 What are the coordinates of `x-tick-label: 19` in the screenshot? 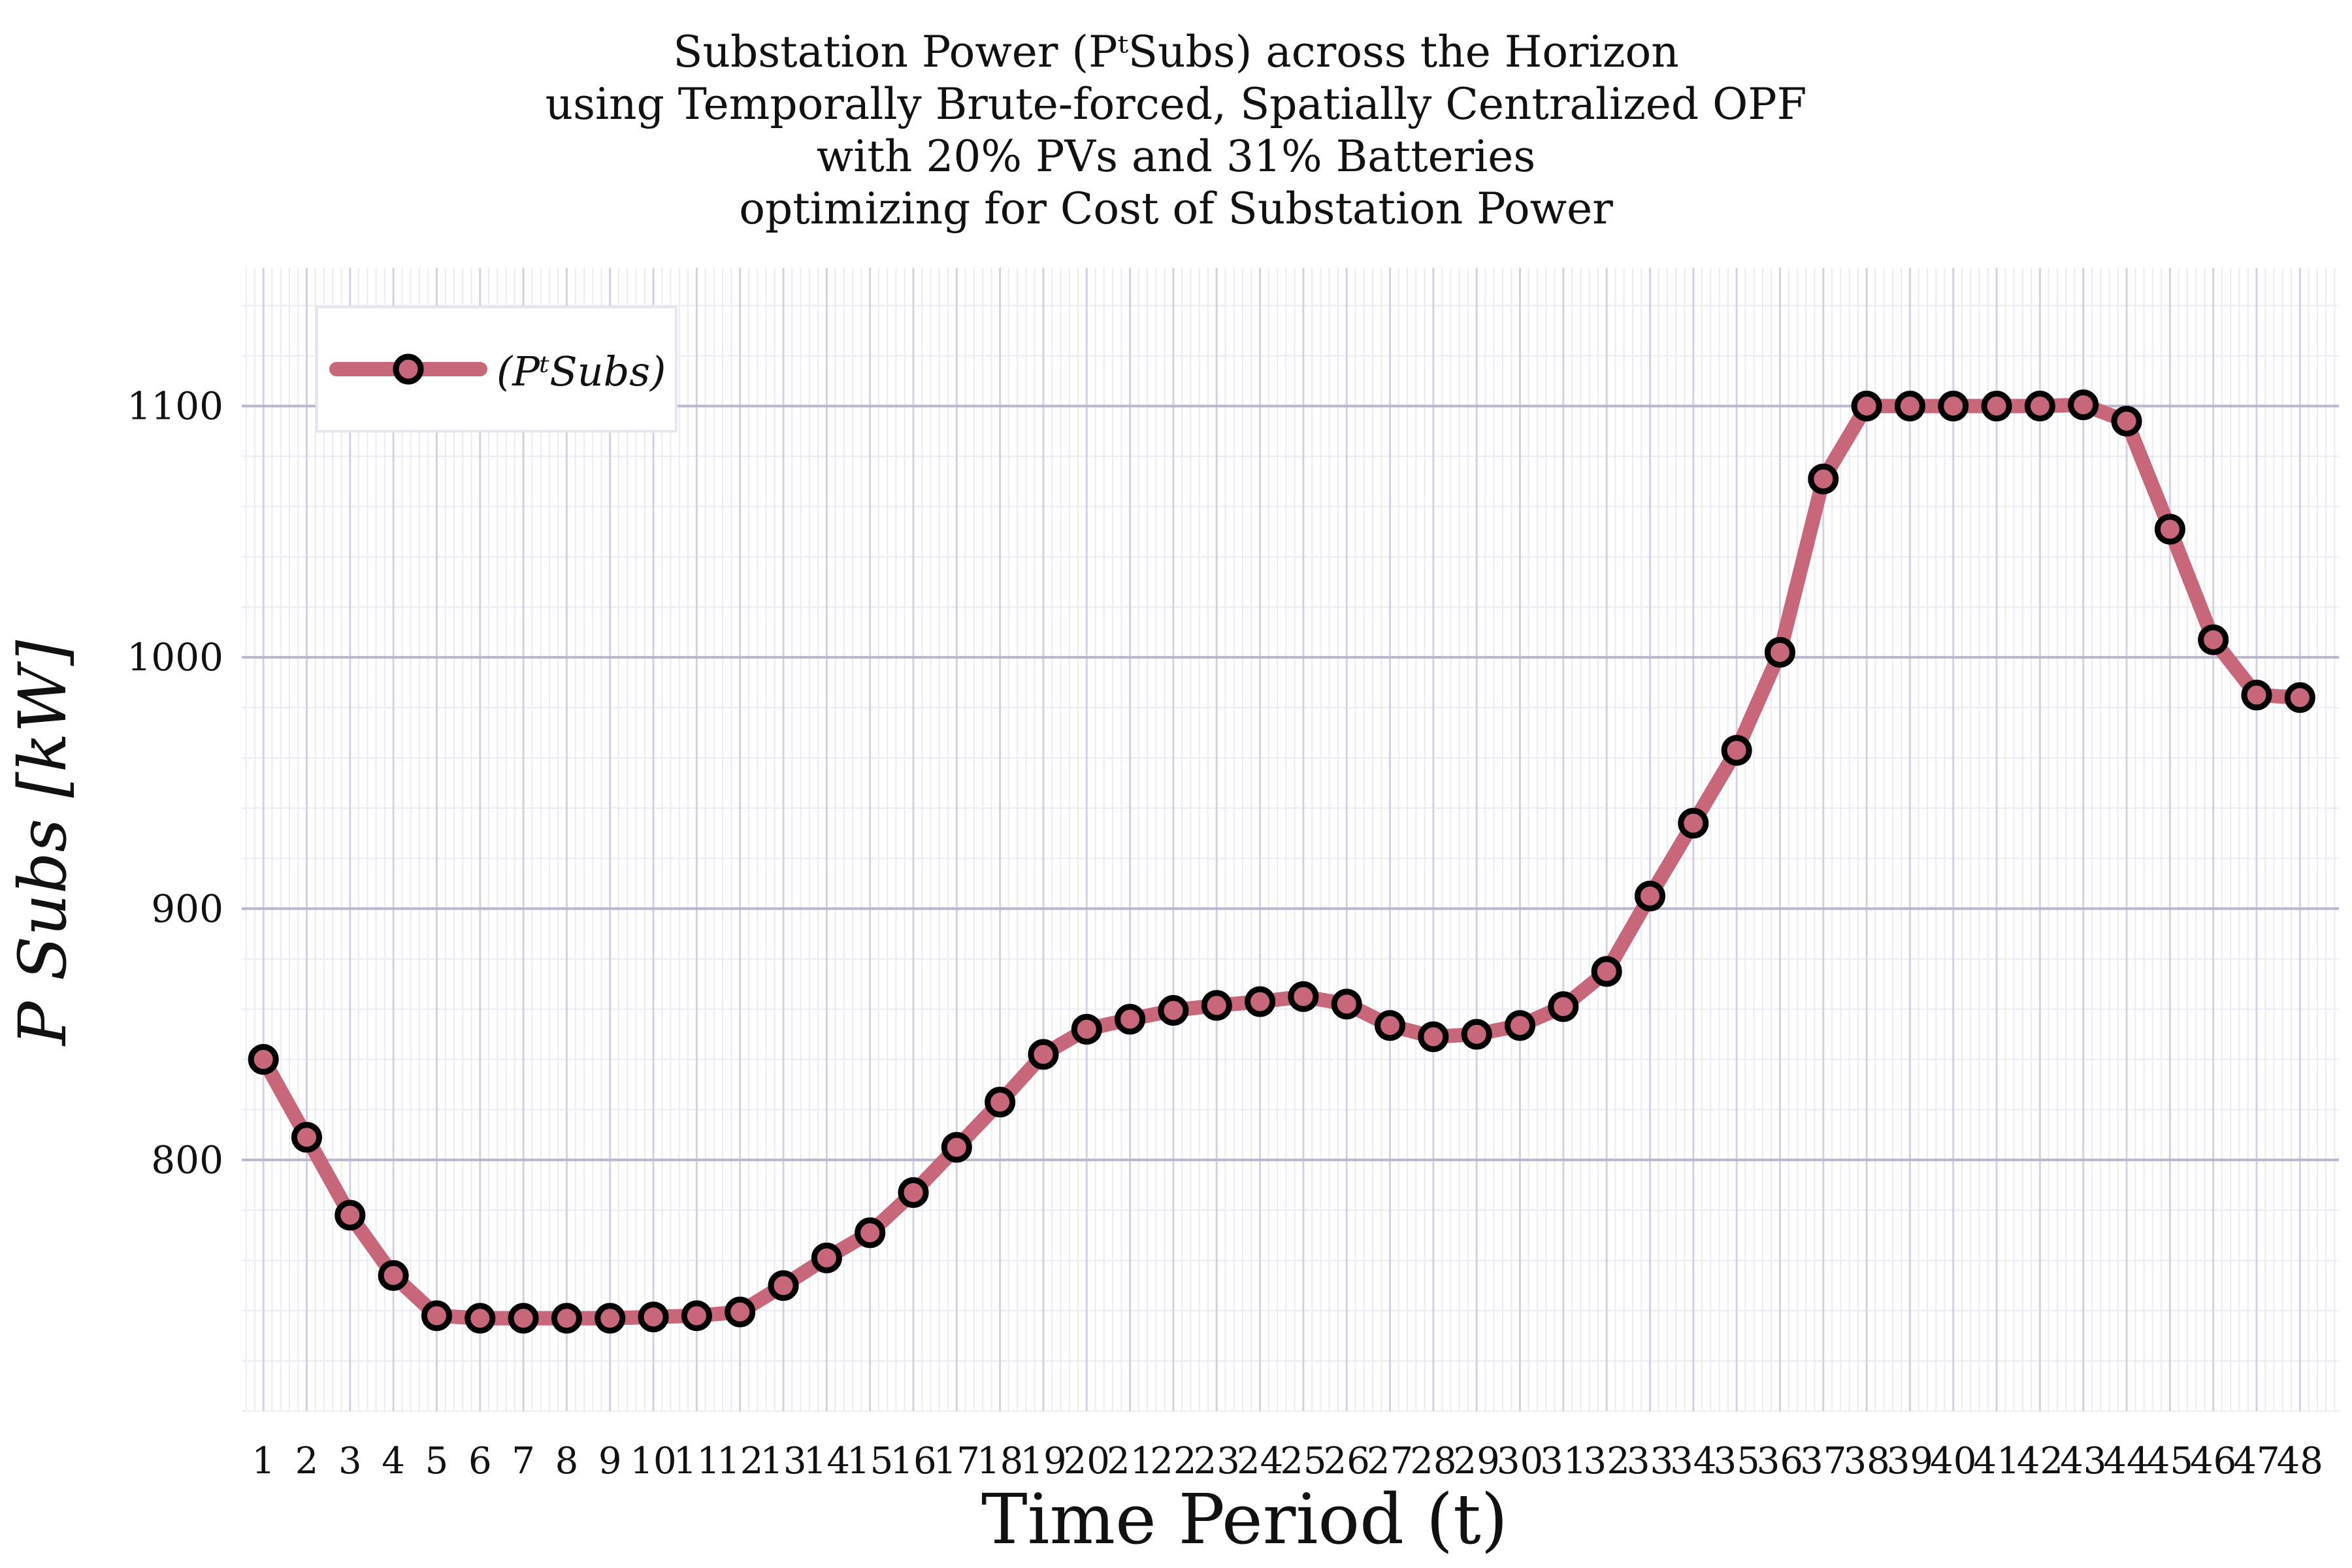 It's located at (1043, 1461).